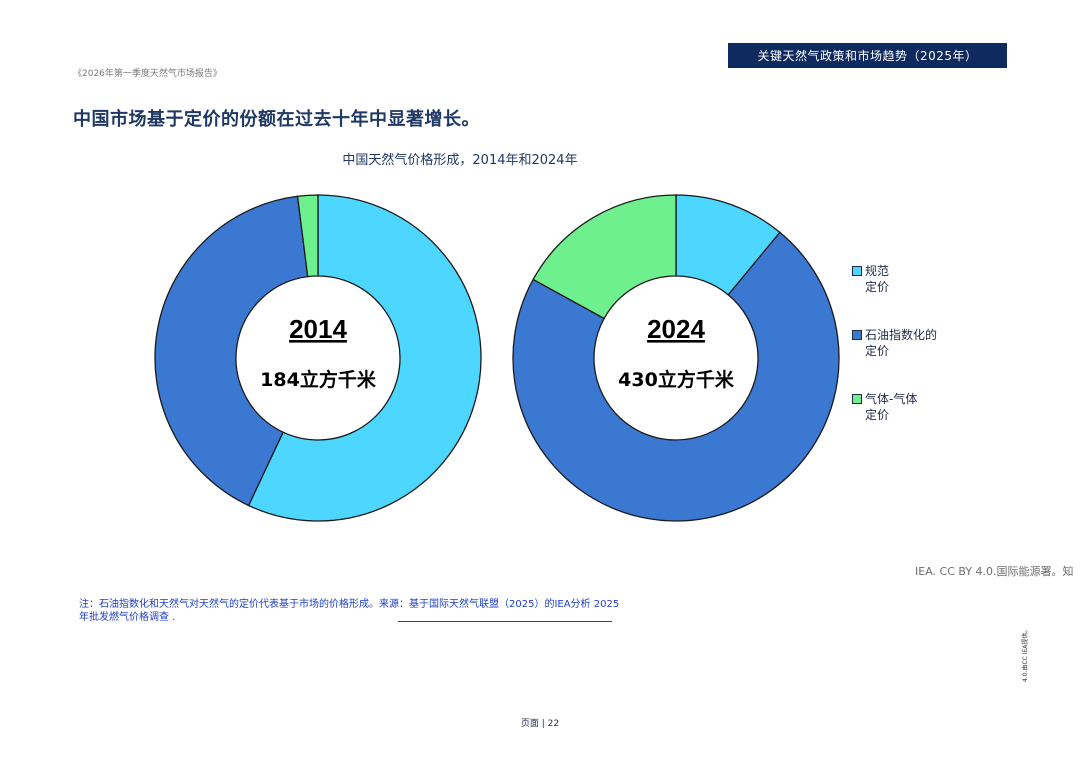 Image resolution: width=1080 pixels, height=764 pixels. I want to click on donut-total-label: 184立方千米, so click(318, 379).